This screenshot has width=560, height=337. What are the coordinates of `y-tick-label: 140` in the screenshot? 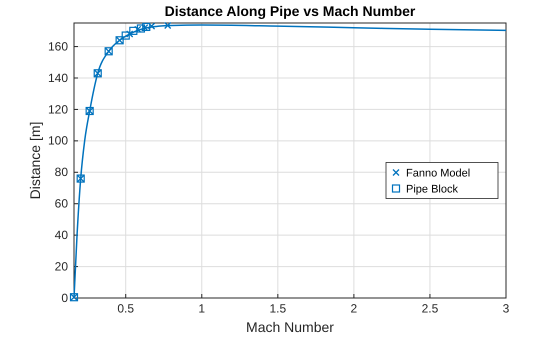 It's located at (58, 77).